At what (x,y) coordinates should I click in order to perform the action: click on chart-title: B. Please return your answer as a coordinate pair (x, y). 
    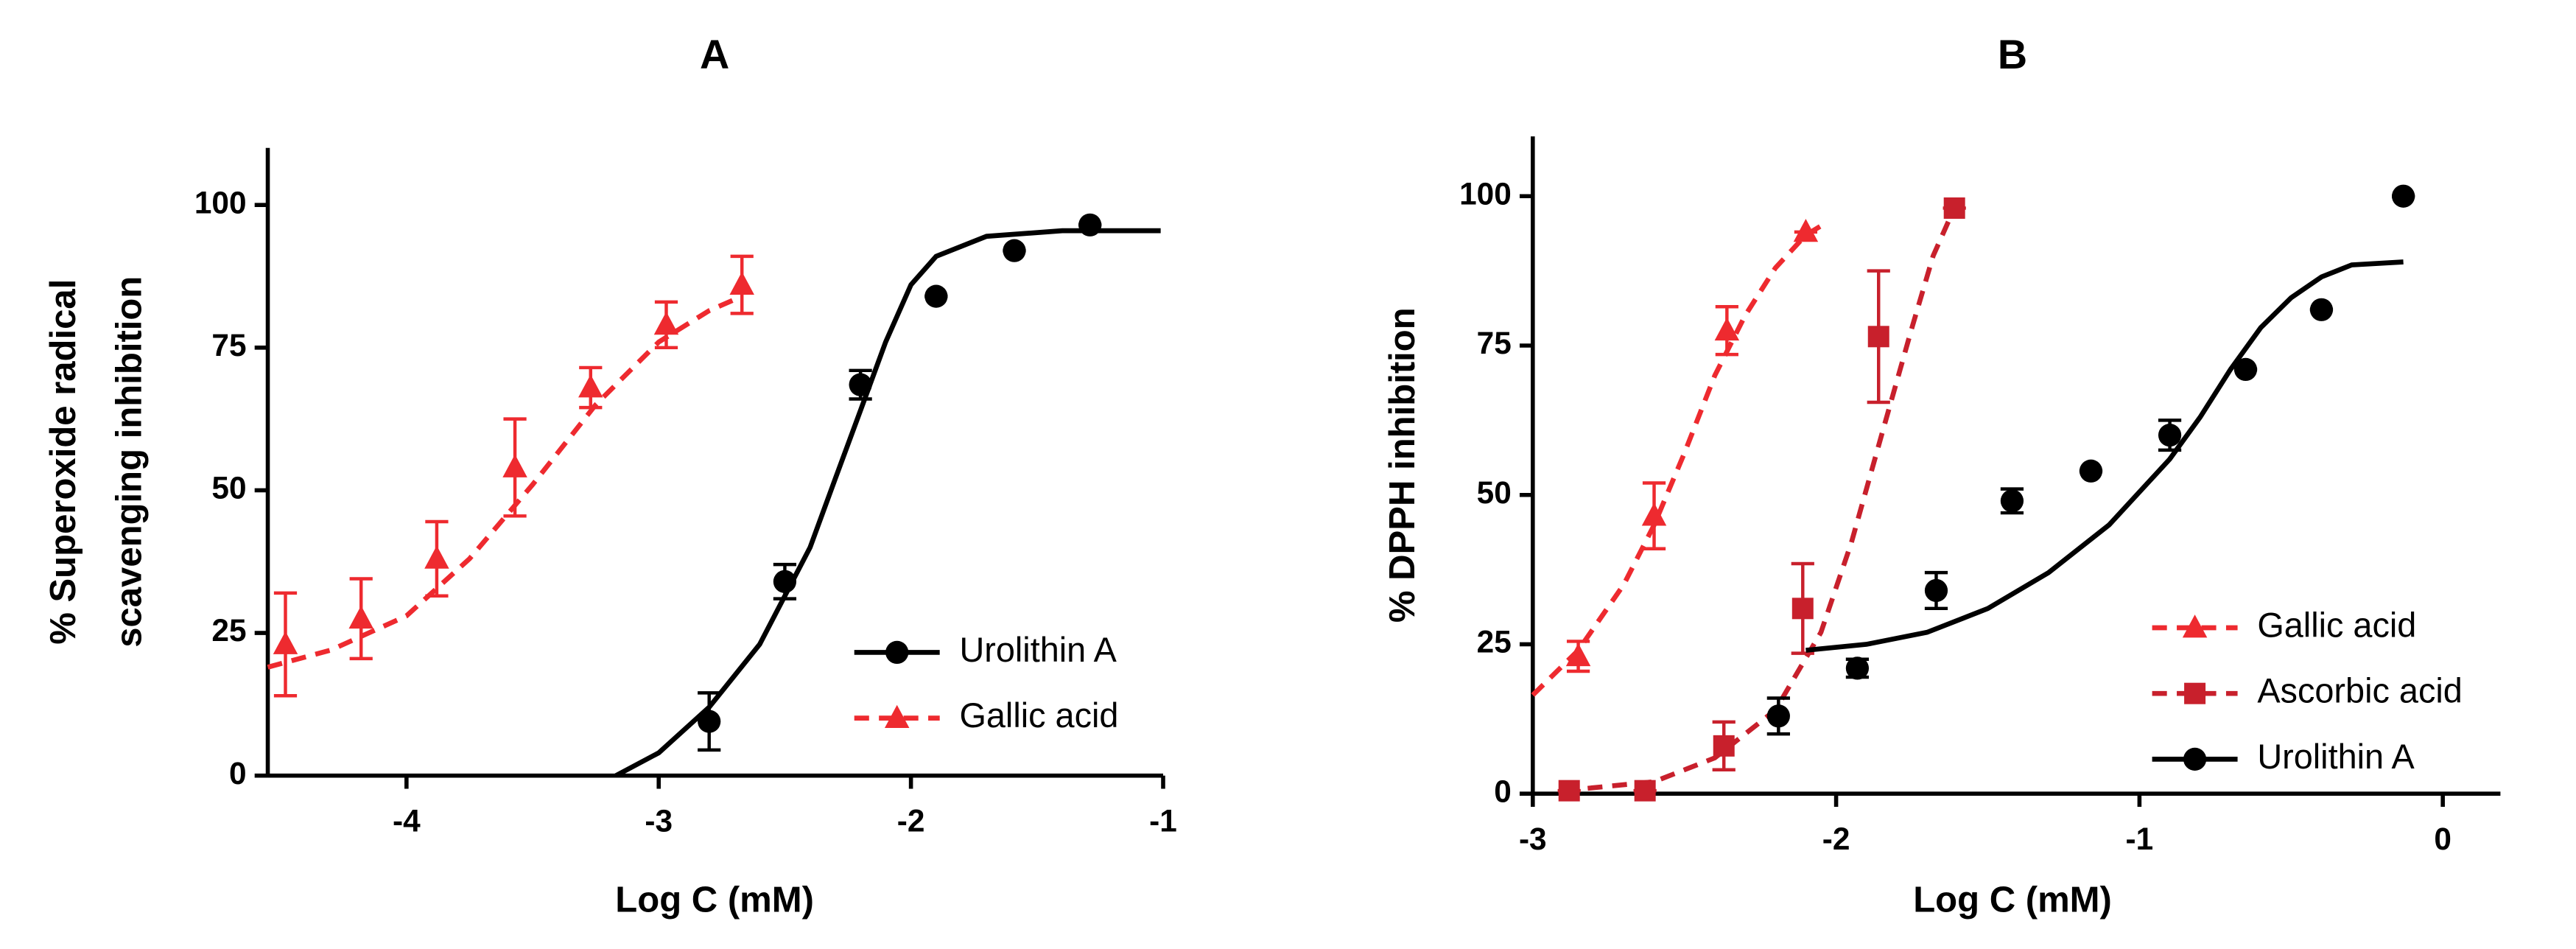
    Looking at the image, I should click on (2012, 54).